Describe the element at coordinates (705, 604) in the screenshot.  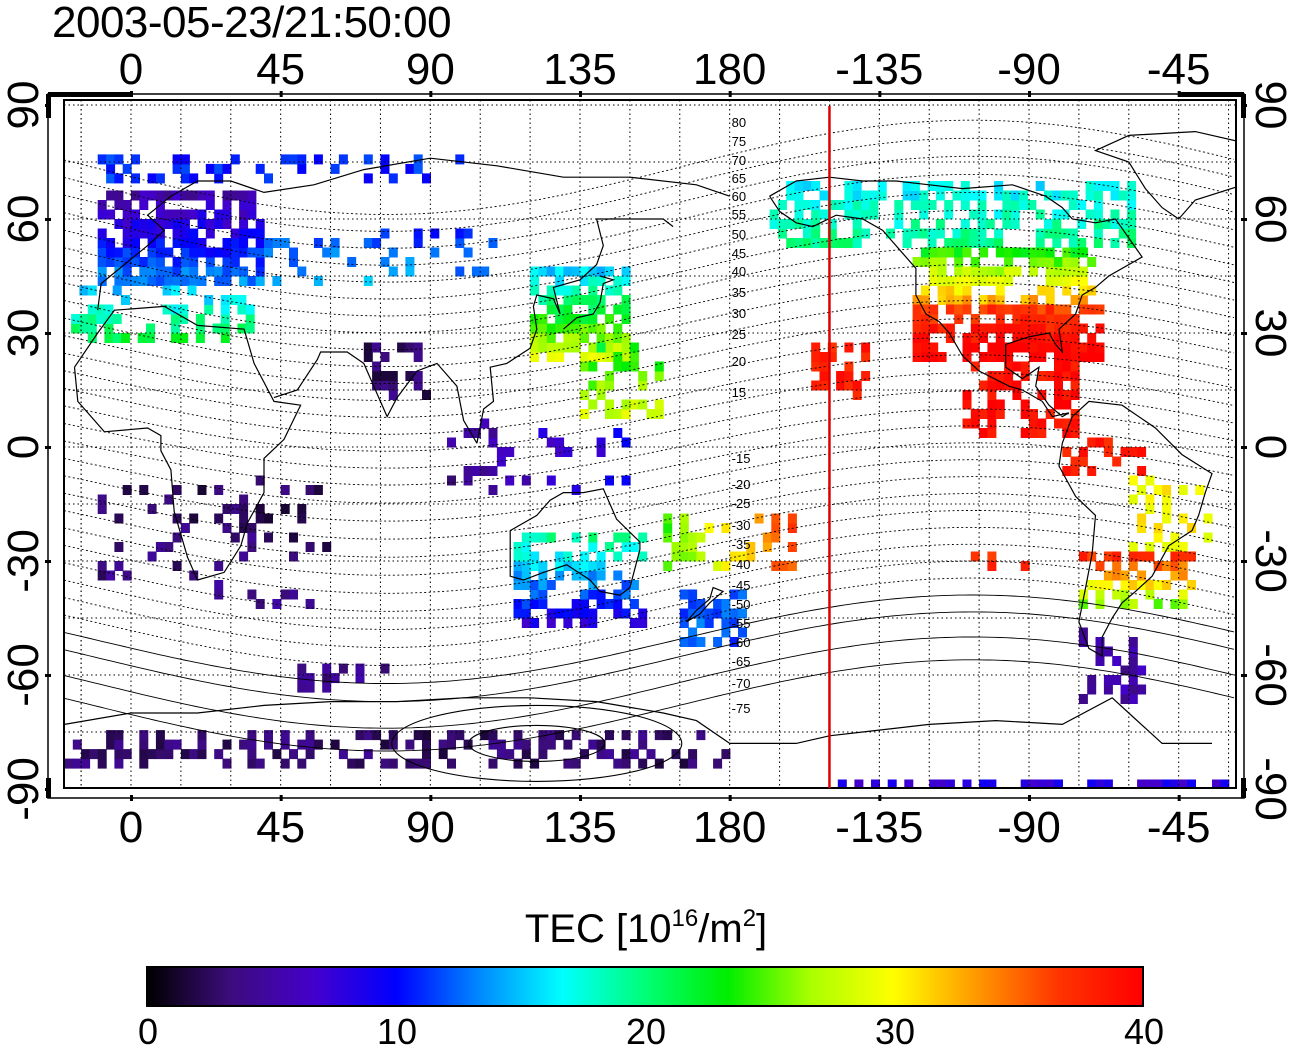
I see `coastline` at that location.